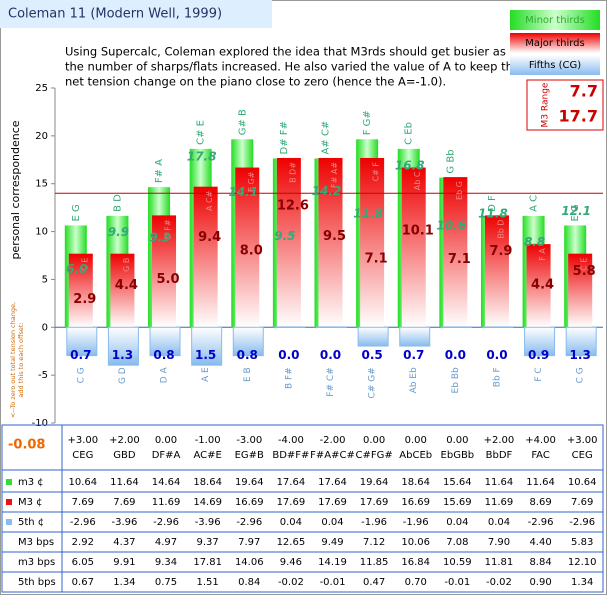 This screenshot has height=595, width=607. Describe the element at coordinates (41, 184) in the screenshot. I see `y-tick-label: 15` at that location.